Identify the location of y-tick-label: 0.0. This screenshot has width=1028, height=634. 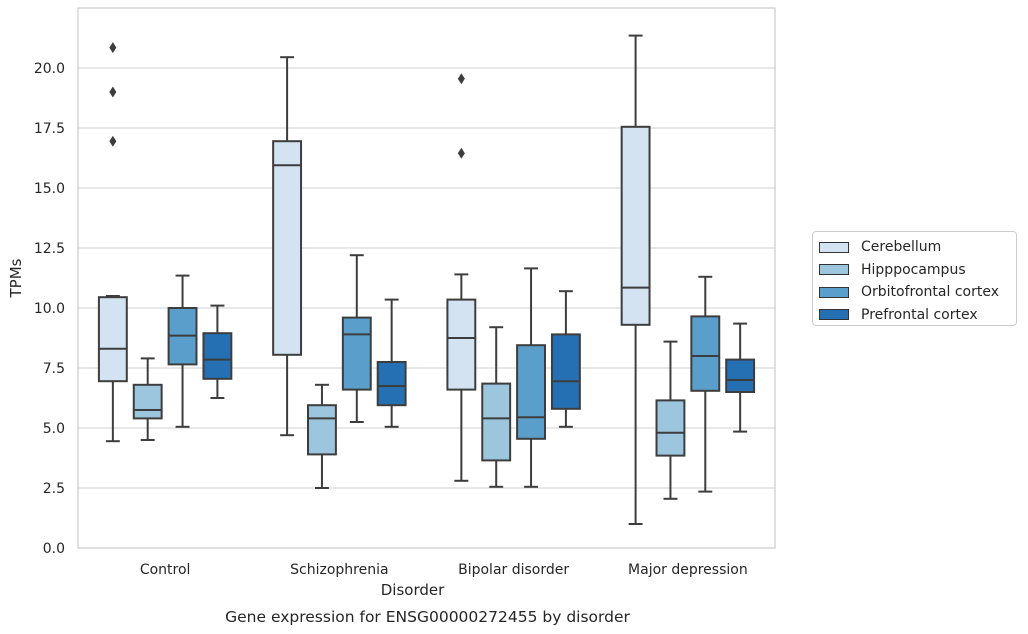
(54, 549).